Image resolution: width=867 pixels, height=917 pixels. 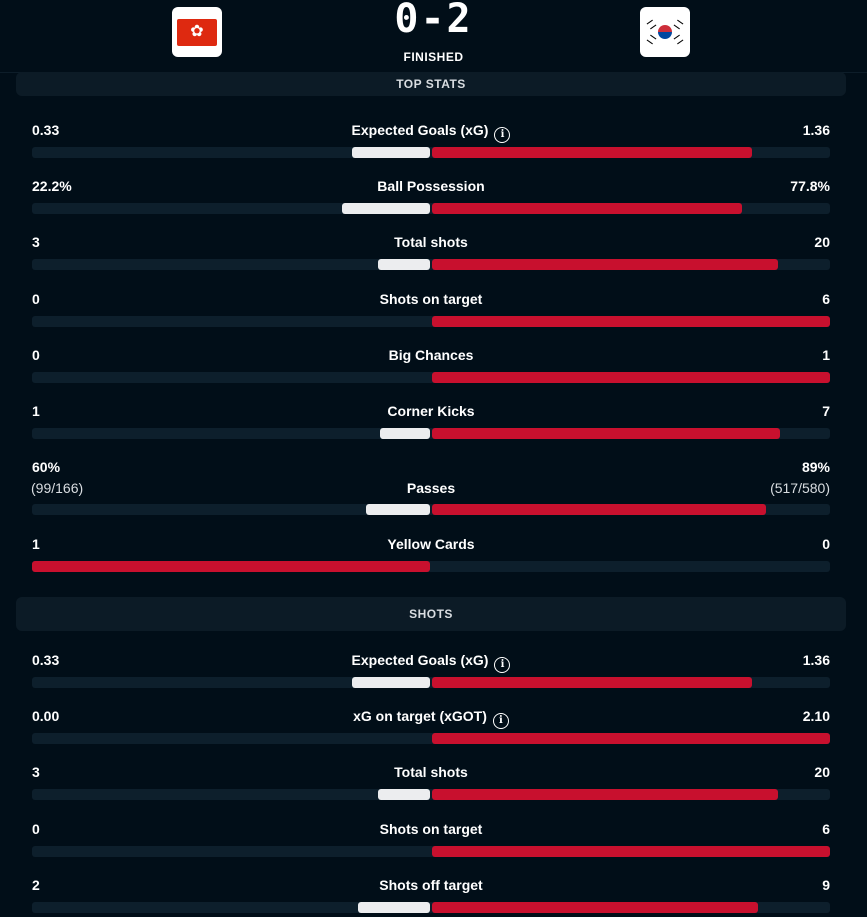 What do you see at coordinates (431, 885) in the screenshot?
I see `stat-label-text: Shots off target` at bounding box center [431, 885].